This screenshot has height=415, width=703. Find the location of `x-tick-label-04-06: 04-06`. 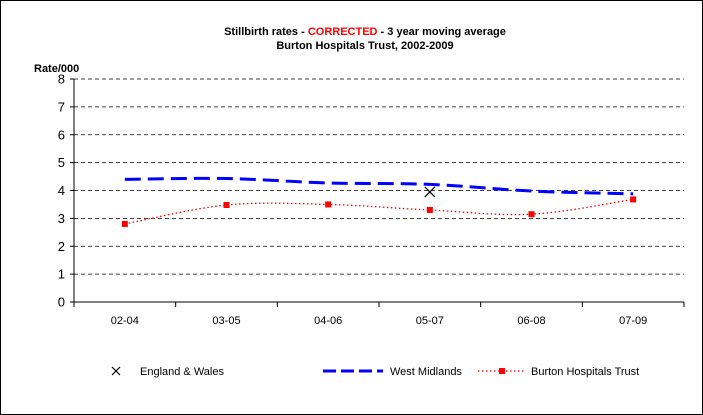

x-tick-label-04-06: 04-06 is located at coordinates (328, 321).